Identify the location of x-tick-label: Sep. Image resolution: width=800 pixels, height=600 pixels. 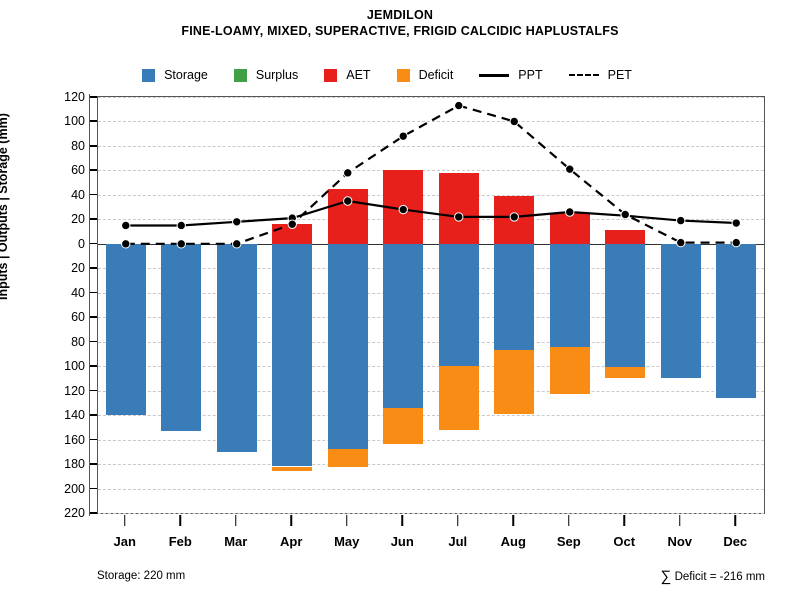
(568, 541).